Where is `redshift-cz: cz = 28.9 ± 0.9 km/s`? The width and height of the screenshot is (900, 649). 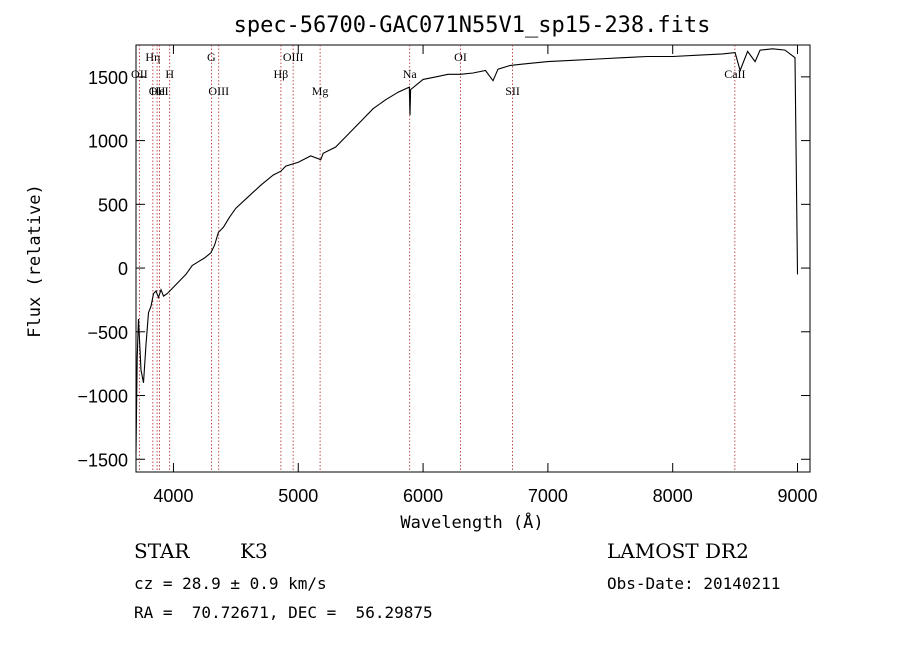
redshift-cz: cz = 28.9 ± 0.9 km/s is located at coordinates (230, 583).